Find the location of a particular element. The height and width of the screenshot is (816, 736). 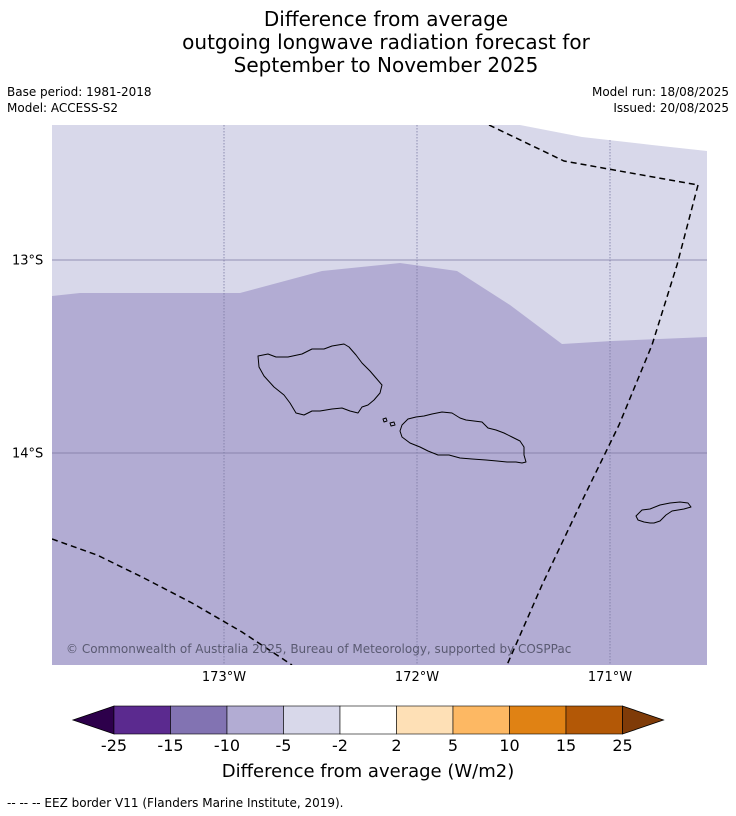

title-line-3: September to November 2025 is located at coordinates (386, 65).